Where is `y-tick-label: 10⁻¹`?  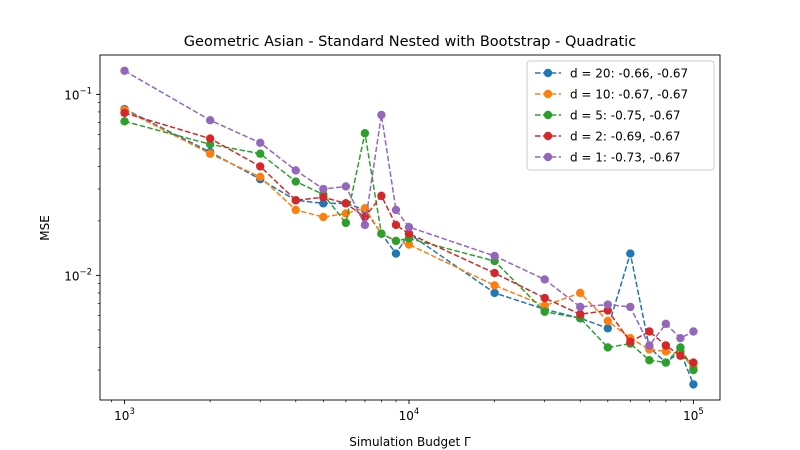
y-tick-label: 10⁻¹ is located at coordinates (78, 94).